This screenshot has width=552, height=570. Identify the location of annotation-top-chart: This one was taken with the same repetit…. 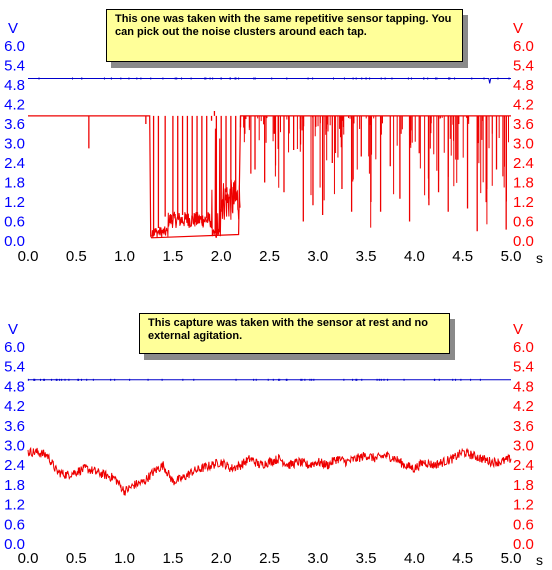
(284, 35).